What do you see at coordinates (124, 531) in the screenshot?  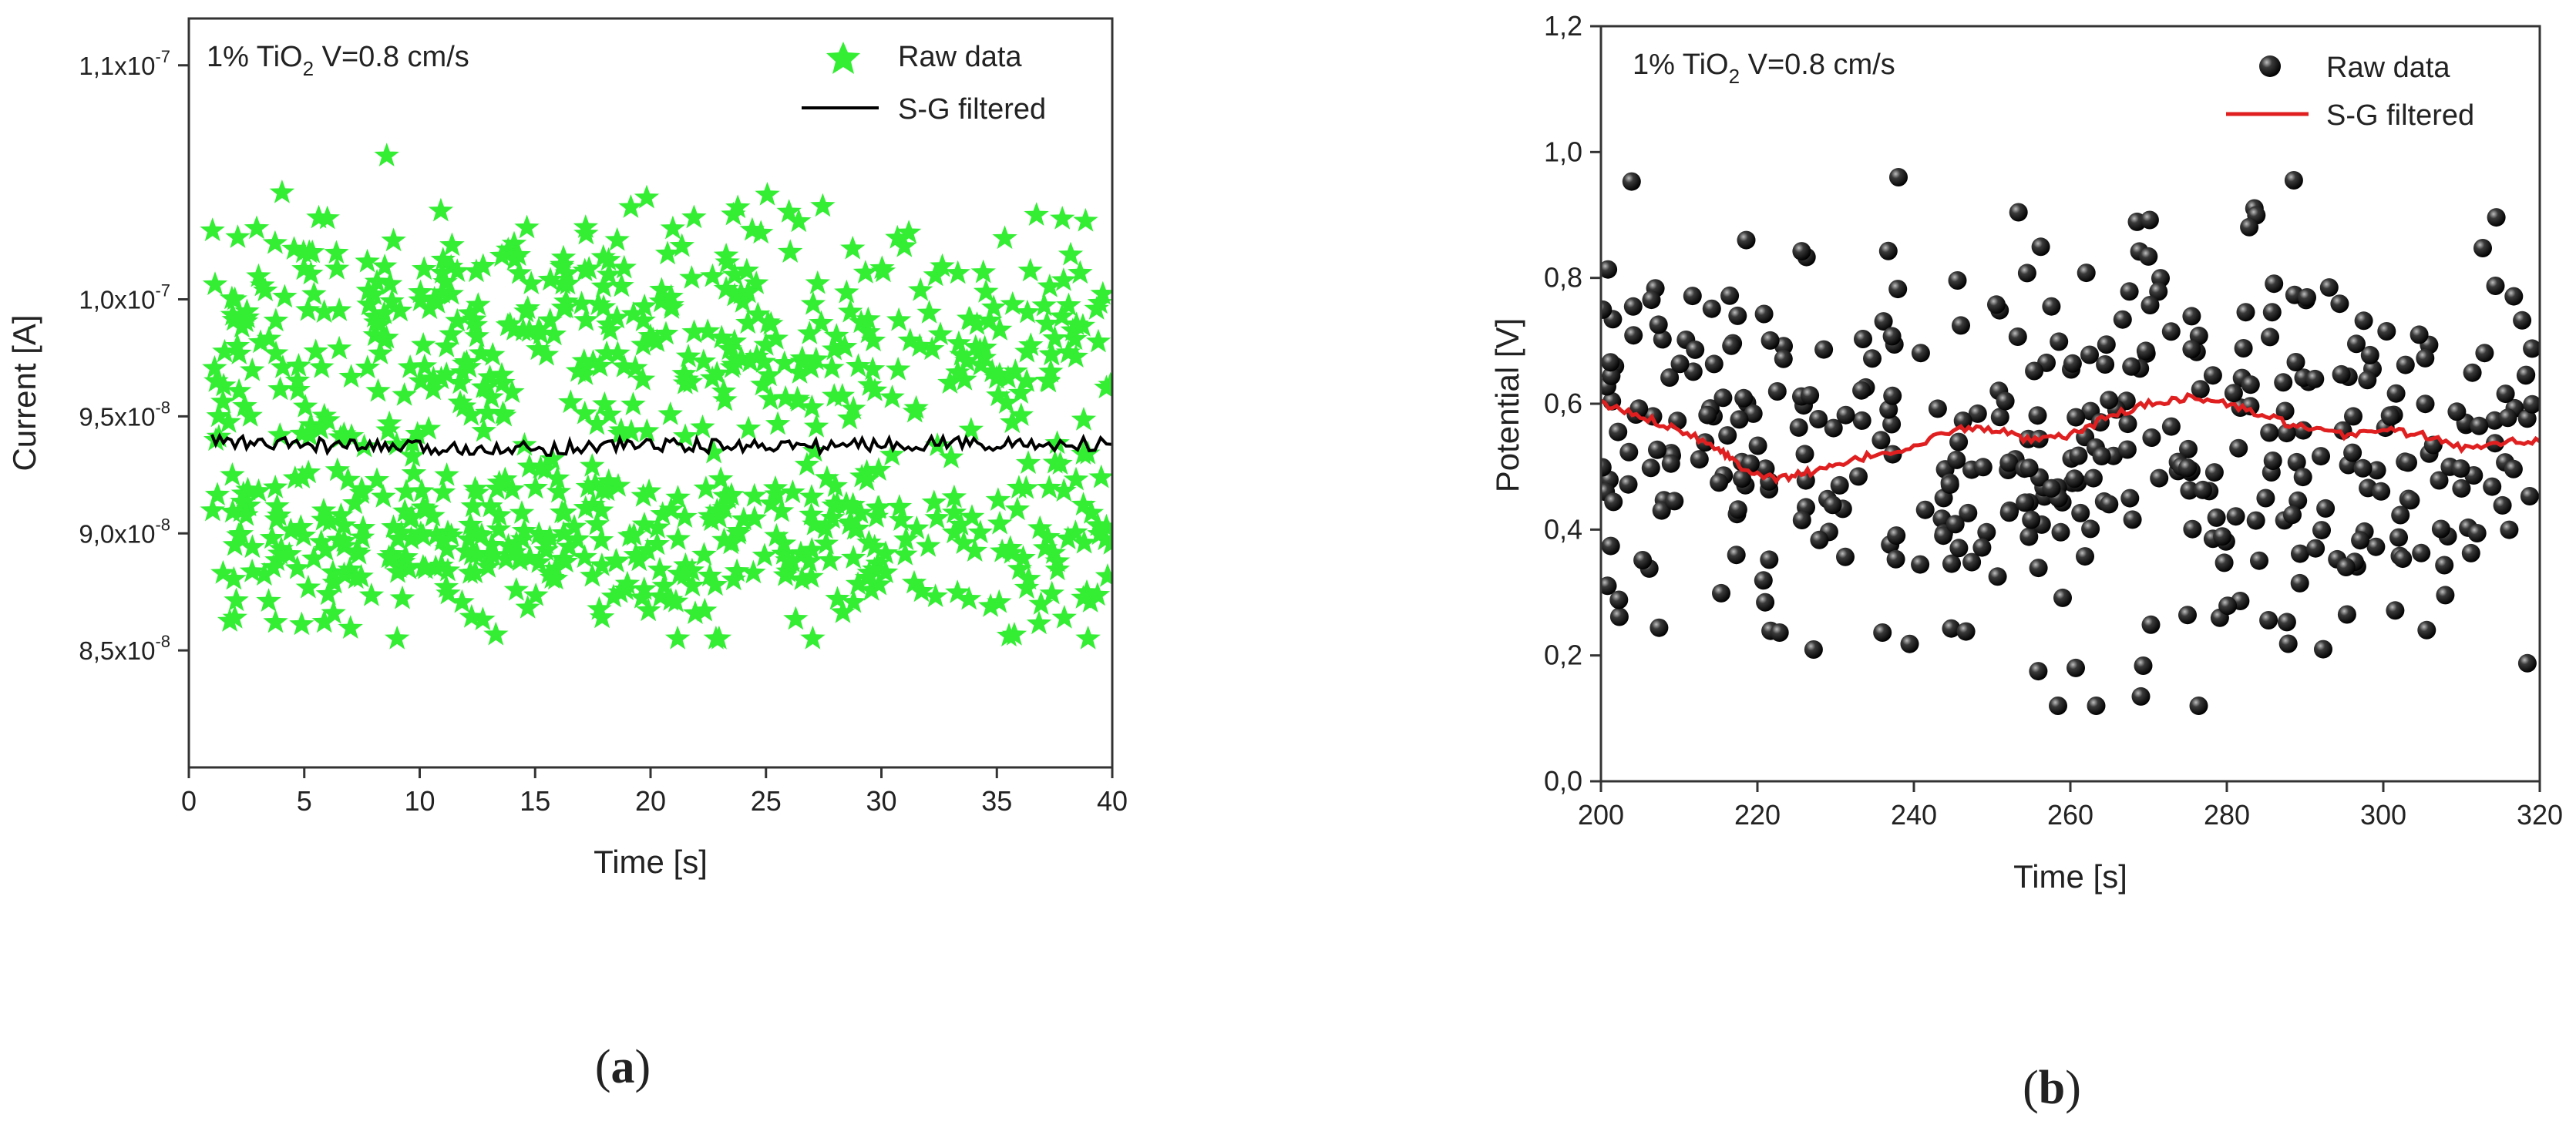 I see `y-tick-label: 9,0x10⁻⁸` at bounding box center [124, 531].